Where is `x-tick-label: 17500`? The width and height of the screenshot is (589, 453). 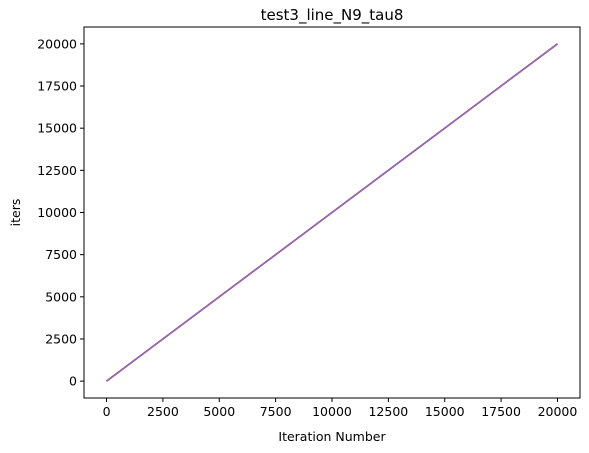
x-tick-label: 17500 is located at coordinates (501, 411).